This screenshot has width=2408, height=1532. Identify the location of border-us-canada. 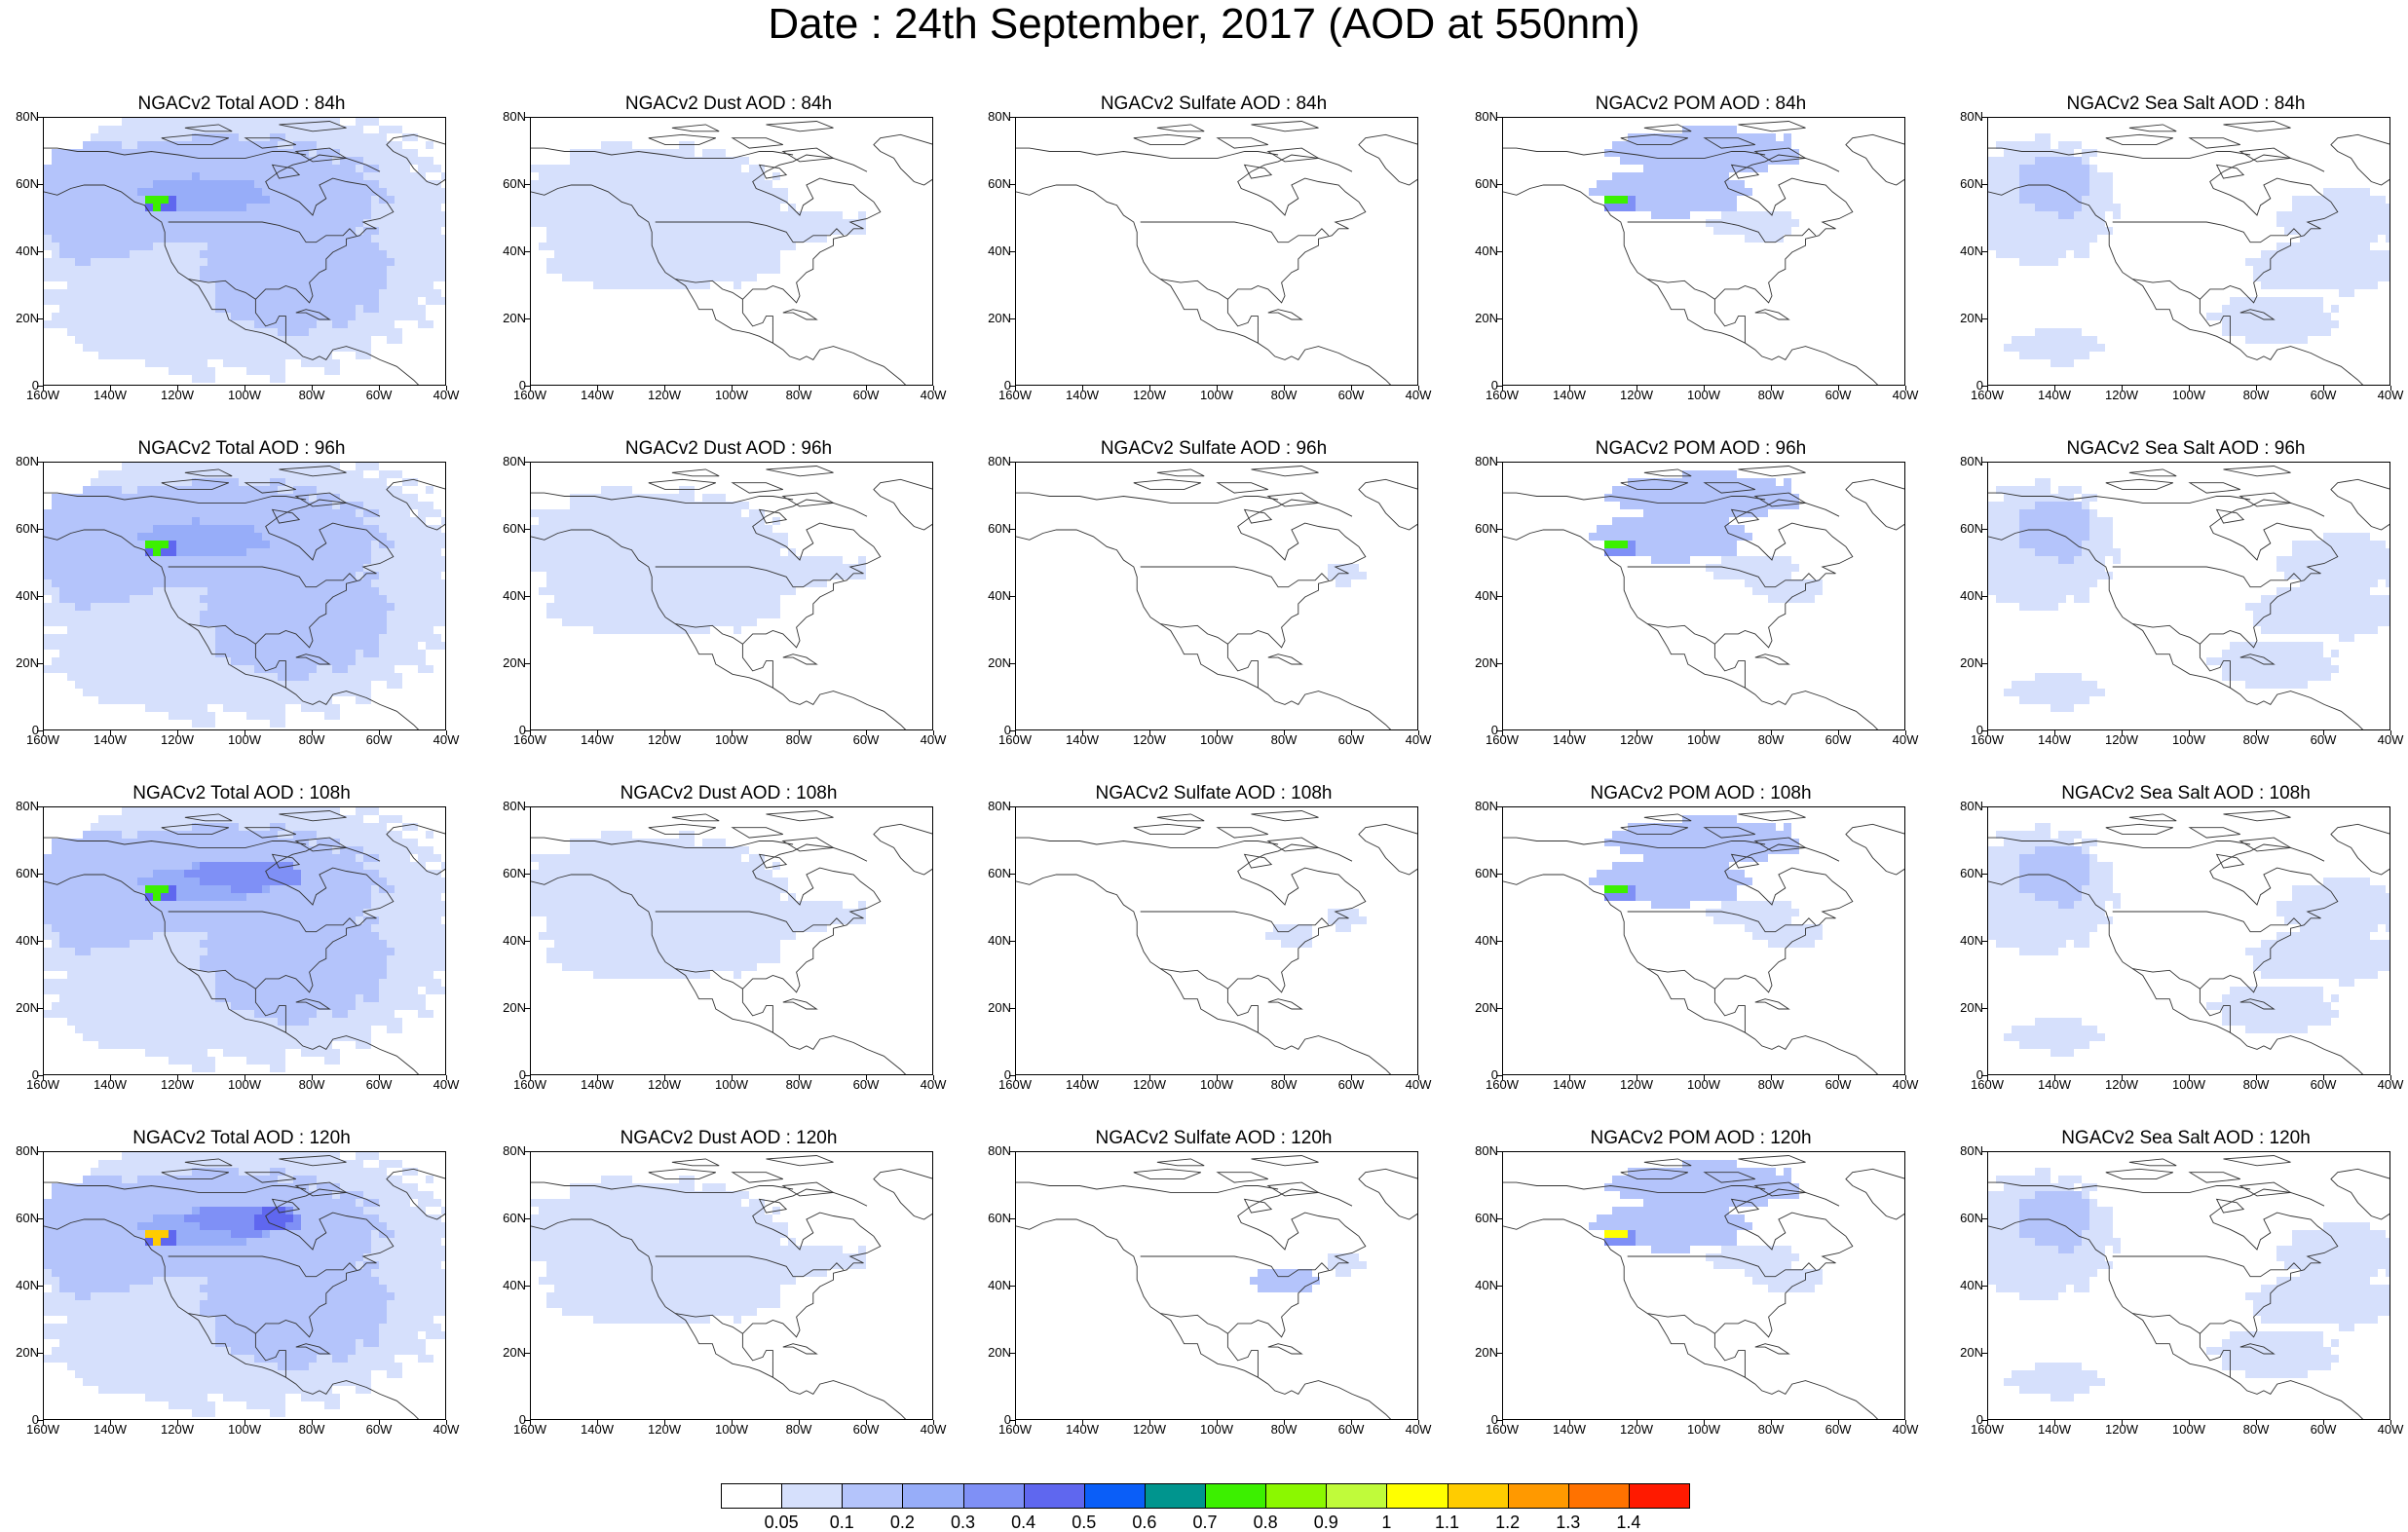
(1235, 232).